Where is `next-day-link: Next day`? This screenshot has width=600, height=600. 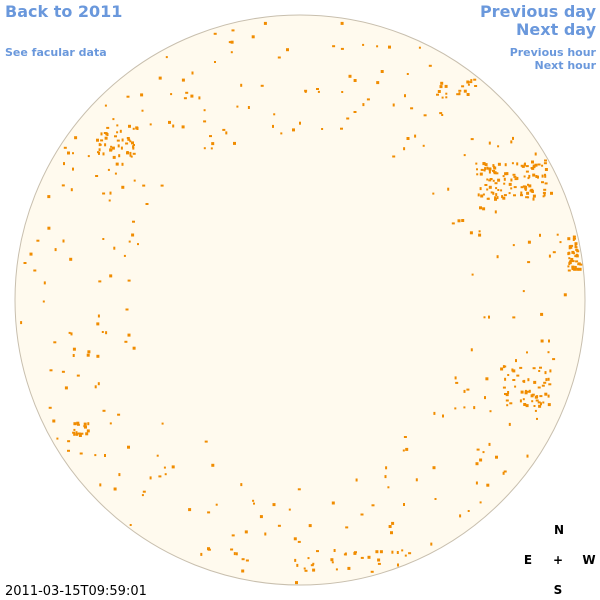 next-day-link: Next day is located at coordinates (556, 29).